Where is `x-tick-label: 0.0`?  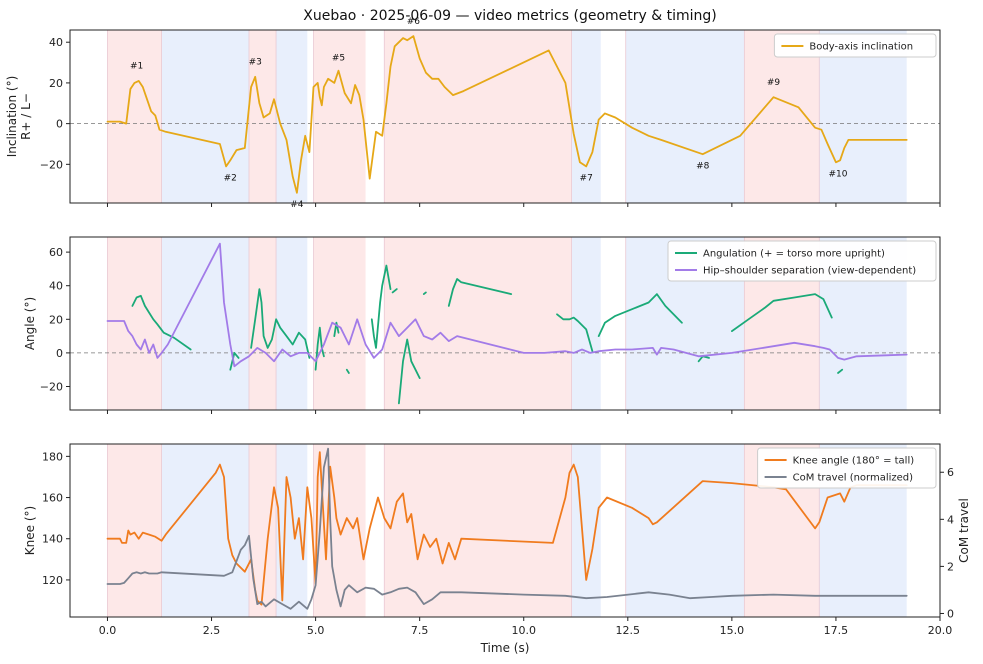 x-tick-label: 0.0 is located at coordinates (108, 630).